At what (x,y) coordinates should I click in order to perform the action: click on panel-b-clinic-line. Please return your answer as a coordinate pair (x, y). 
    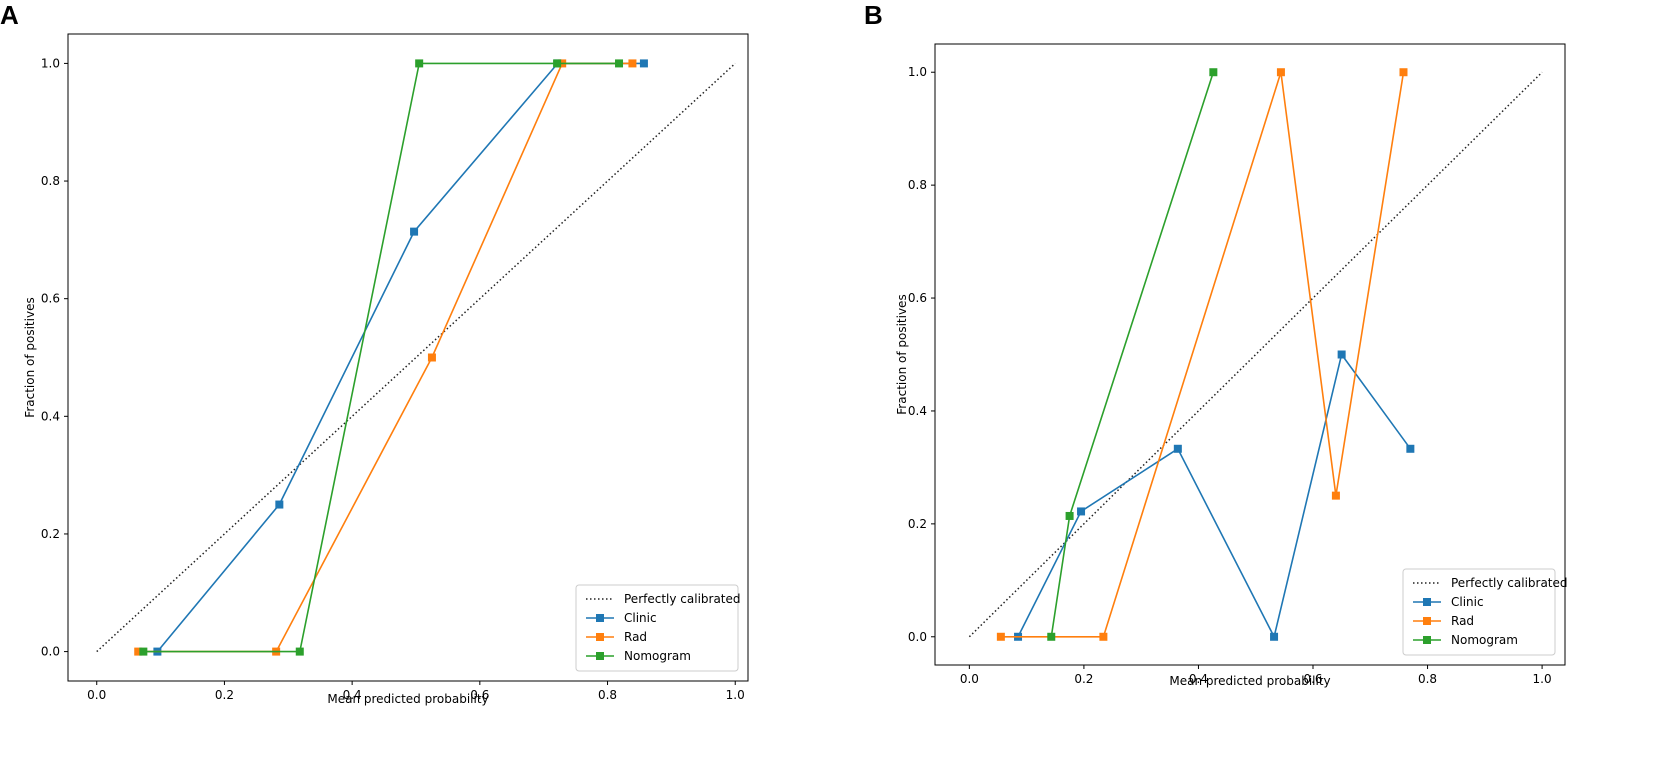
    Looking at the image, I should click on (1214, 496).